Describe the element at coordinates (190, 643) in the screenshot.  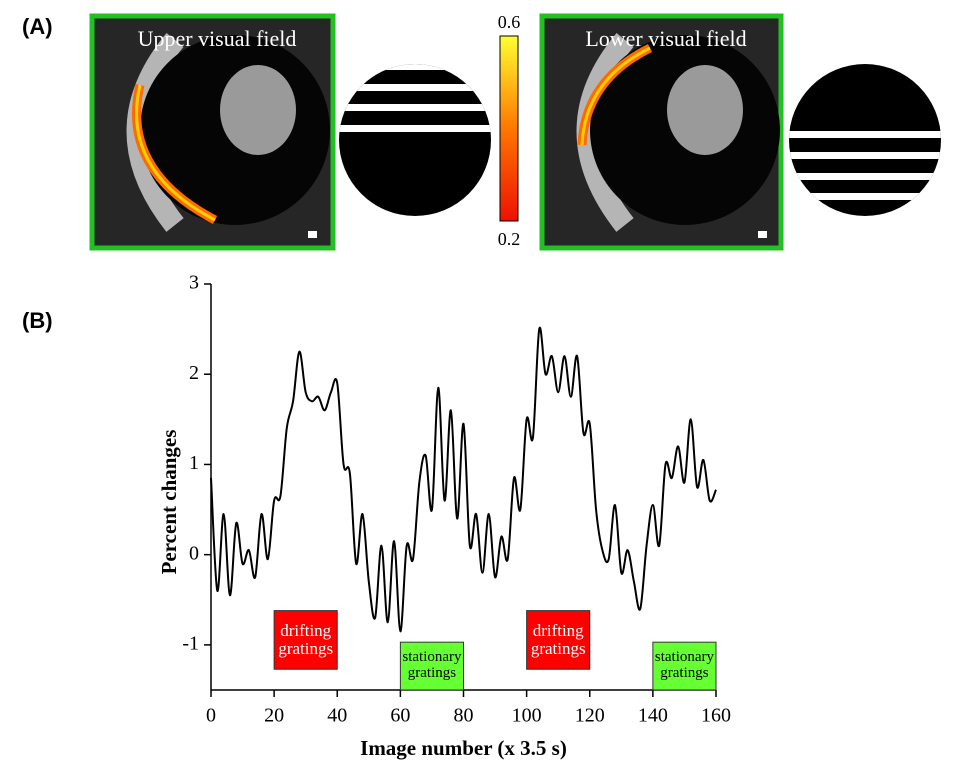
I see `y-tick-label: -1` at that location.